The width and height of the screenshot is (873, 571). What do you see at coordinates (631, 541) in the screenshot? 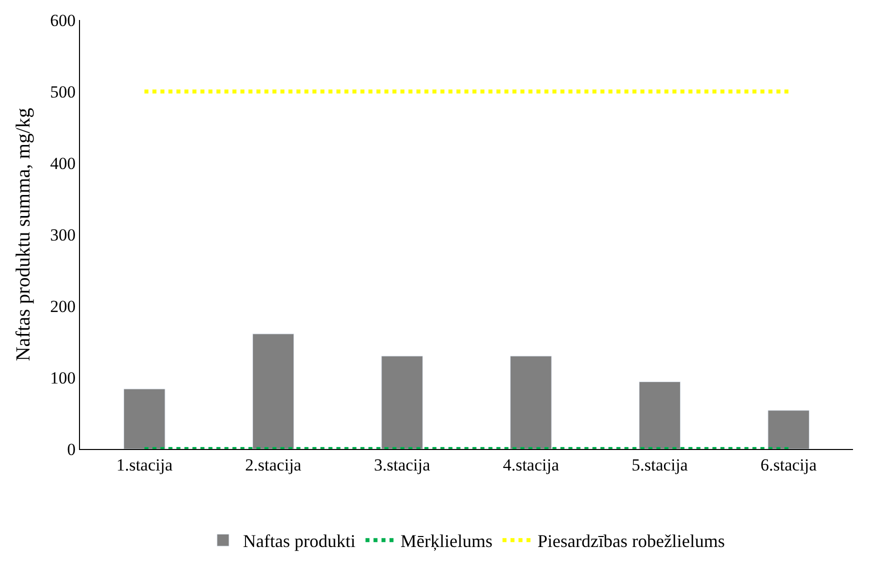
I see `legend-label: Piesardzības robežlielums` at bounding box center [631, 541].